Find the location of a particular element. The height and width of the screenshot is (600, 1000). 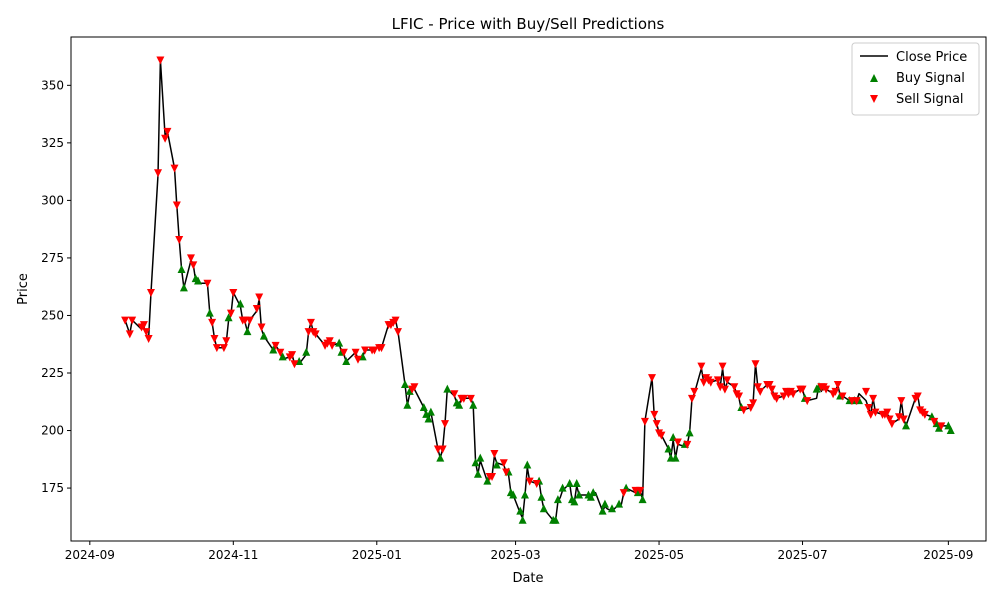

x-tick-label: 2024-09 is located at coordinates (90, 555).